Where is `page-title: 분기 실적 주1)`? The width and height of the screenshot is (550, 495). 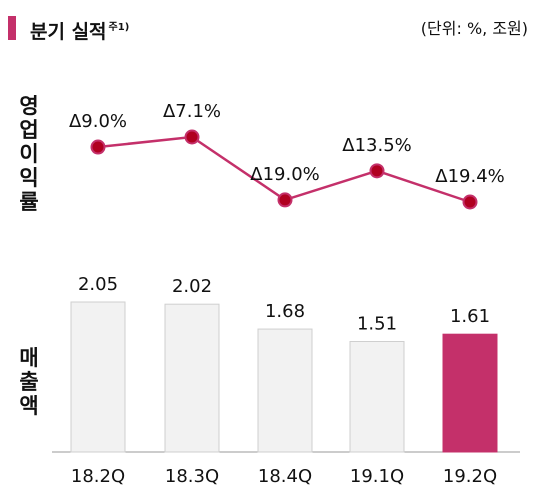 page-title: 분기 실적 주1) is located at coordinates (79, 30).